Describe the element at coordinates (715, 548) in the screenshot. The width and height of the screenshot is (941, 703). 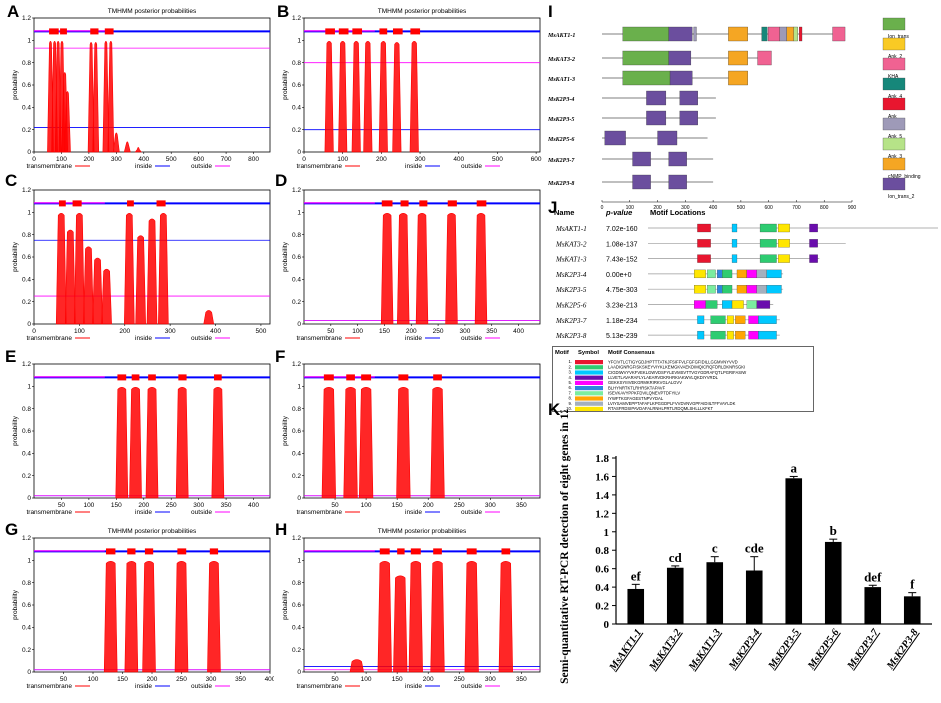
I see `significance-letter: c` at that location.